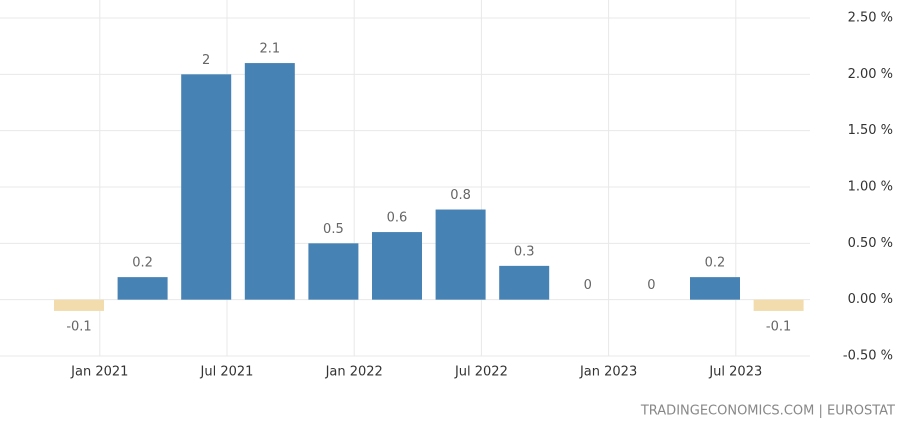 Image resolution: width=900 pixels, height=428 pixels. What do you see at coordinates (767, 411) in the screenshot?
I see `source-note: TRADINGECONOMICS.COM | EUROSTAT` at bounding box center [767, 411].